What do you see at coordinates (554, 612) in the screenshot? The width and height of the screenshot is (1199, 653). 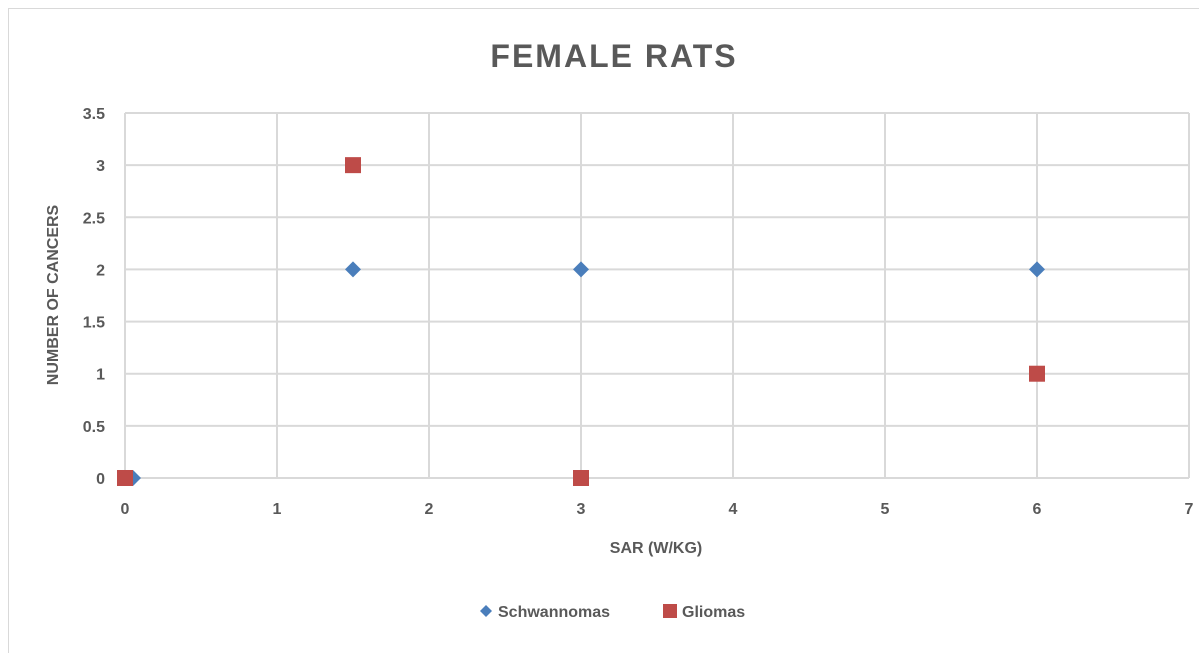 I see `legend-label: Schwannomas` at bounding box center [554, 612].